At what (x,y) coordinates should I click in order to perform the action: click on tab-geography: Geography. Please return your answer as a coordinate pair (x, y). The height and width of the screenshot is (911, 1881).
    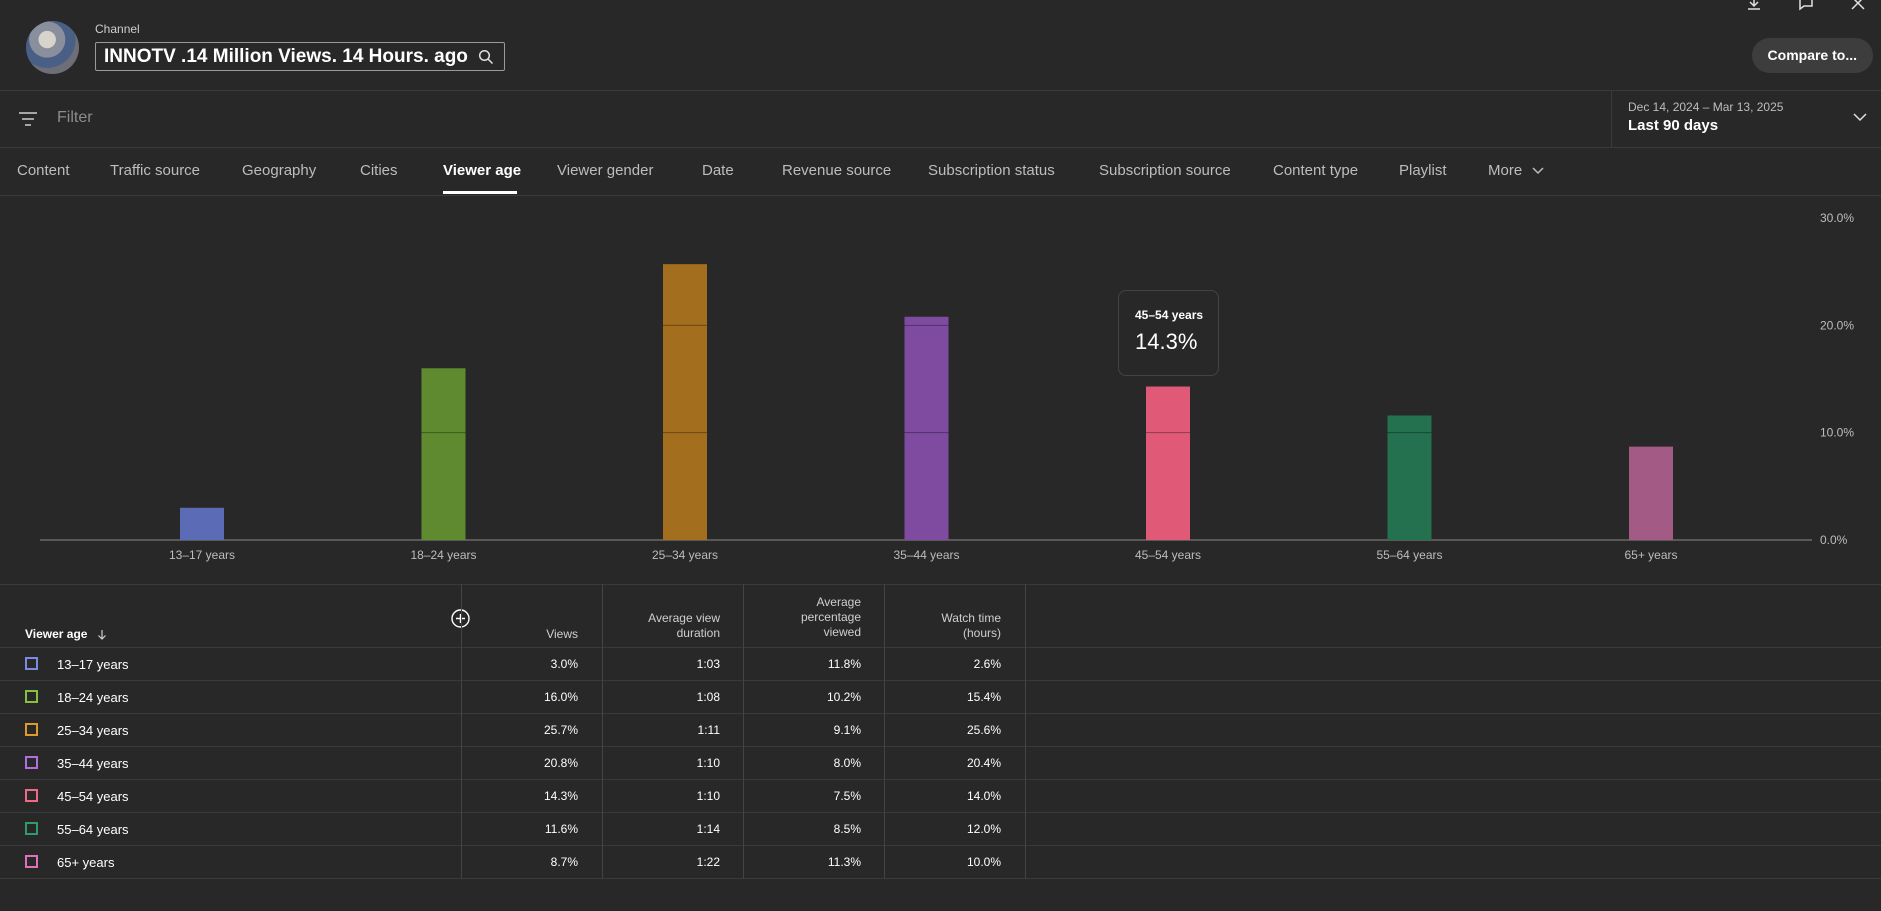
    Looking at the image, I should click on (279, 170).